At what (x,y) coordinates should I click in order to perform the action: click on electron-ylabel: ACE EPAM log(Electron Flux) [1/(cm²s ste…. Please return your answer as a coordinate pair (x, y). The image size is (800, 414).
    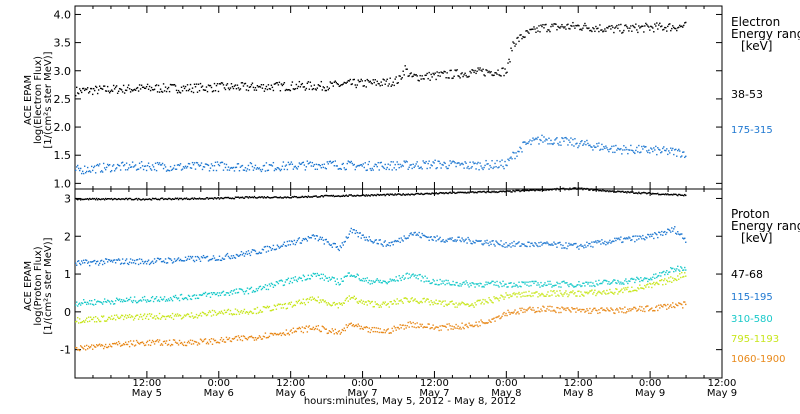
    Looking at the image, I should click on (41, 100).